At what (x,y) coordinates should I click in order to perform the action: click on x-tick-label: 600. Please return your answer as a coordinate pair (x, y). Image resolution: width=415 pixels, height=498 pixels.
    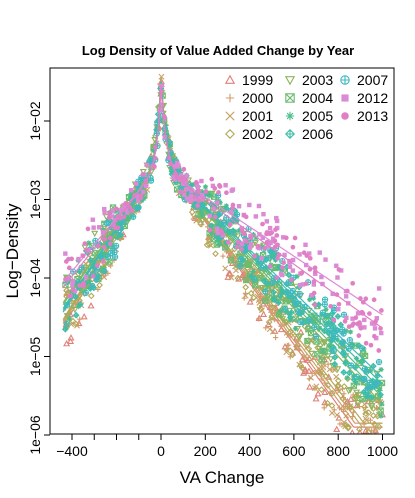
    Looking at the image, I should click on (294, 451).